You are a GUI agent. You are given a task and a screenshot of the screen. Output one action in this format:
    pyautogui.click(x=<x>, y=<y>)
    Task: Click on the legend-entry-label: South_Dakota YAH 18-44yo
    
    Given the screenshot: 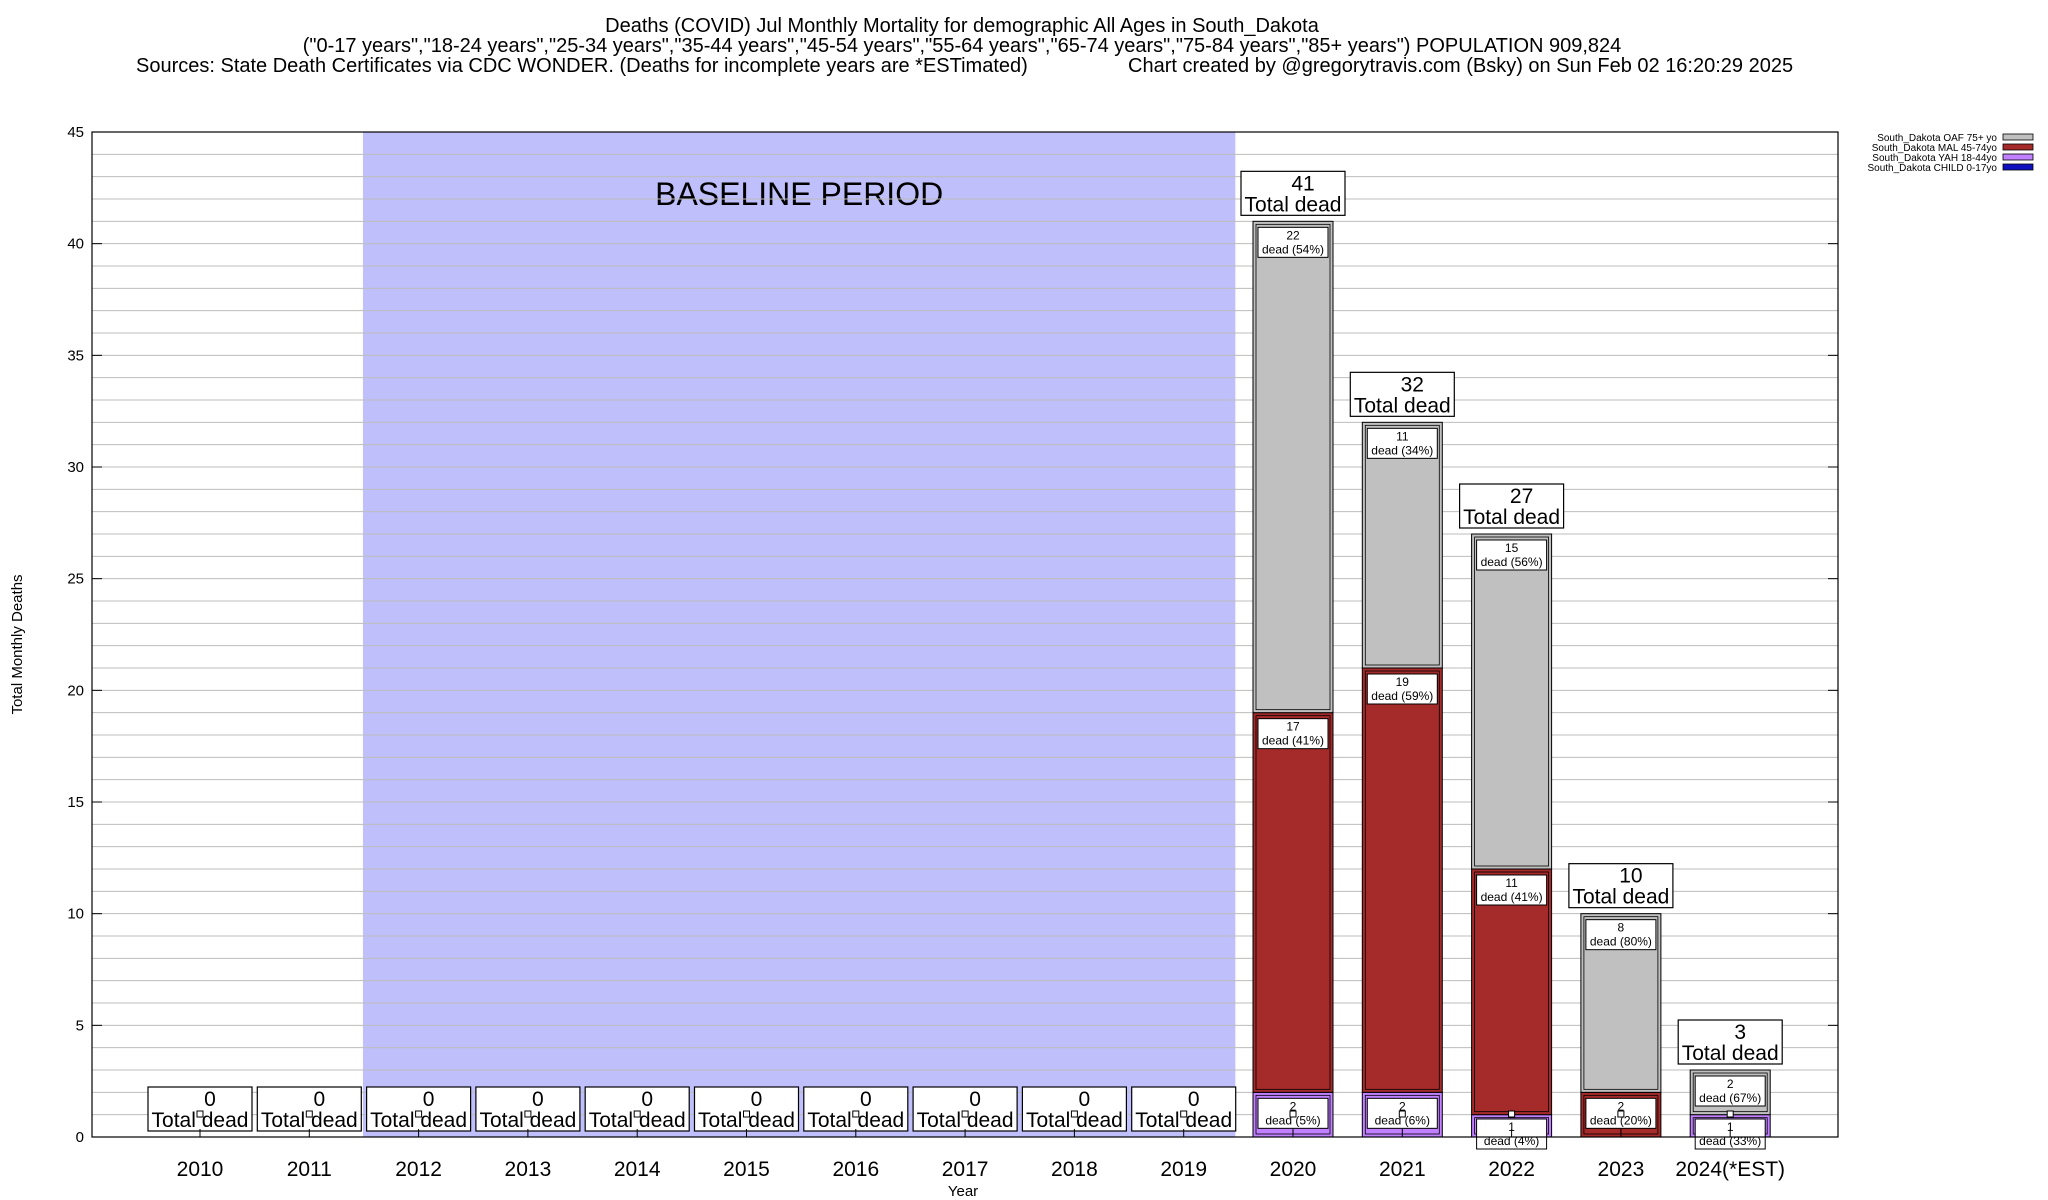 What is the action you would take?
    pyautogui.click(x=1934, y=158)
    